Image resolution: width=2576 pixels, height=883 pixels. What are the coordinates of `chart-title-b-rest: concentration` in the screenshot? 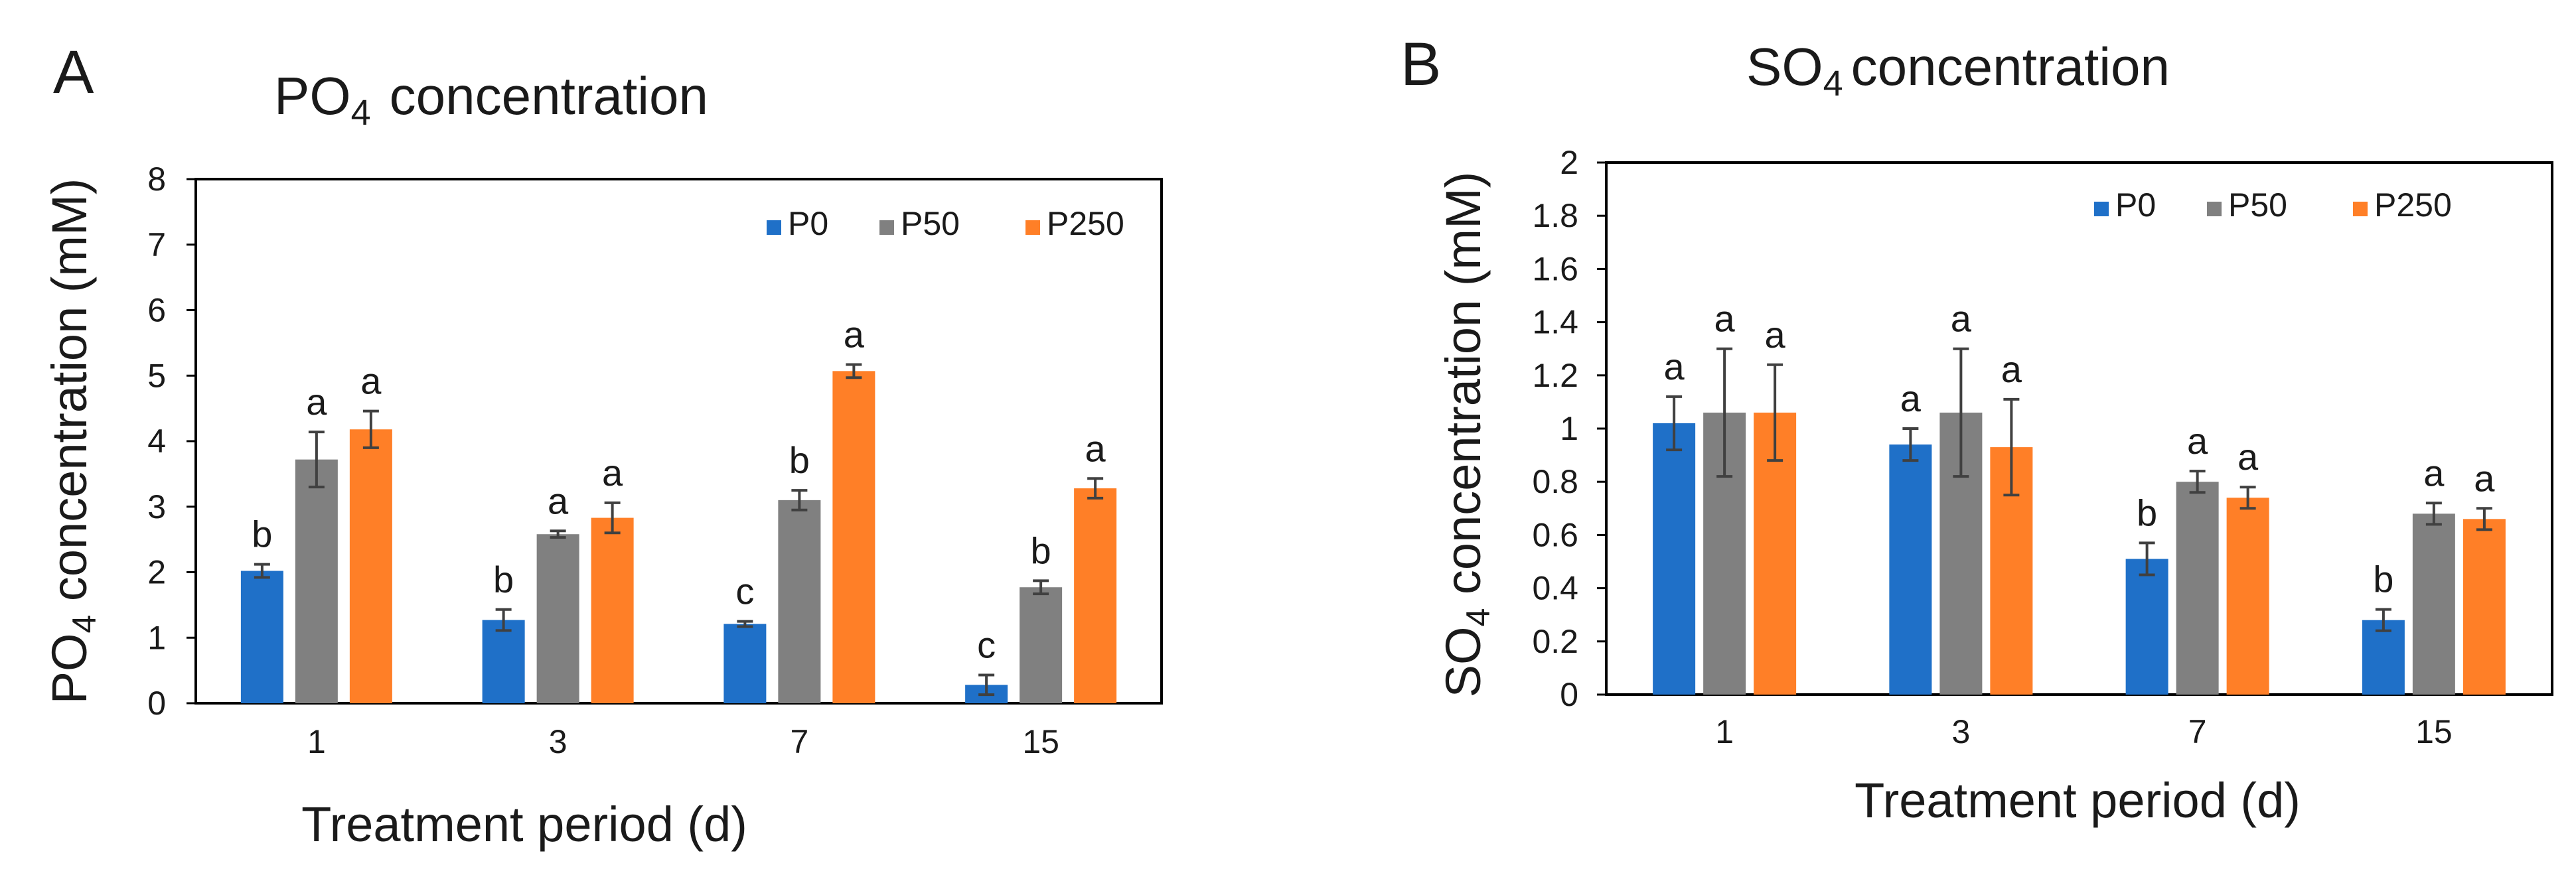 It's located at (2011, 66).